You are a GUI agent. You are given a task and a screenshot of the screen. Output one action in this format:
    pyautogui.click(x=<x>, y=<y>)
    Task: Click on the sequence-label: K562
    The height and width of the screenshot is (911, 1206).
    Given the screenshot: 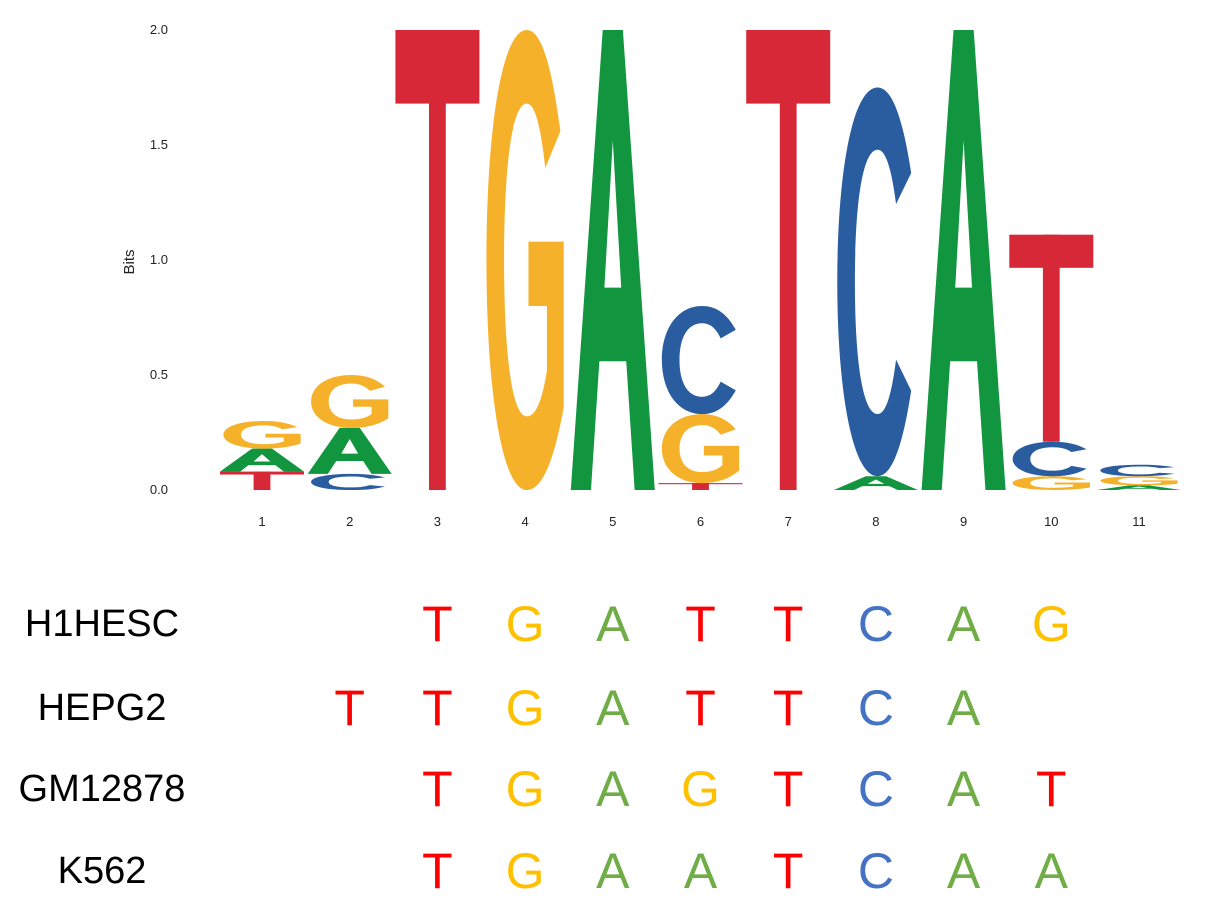 What is the action you would take?
    pyautogui.click(x=102, y=871)
    